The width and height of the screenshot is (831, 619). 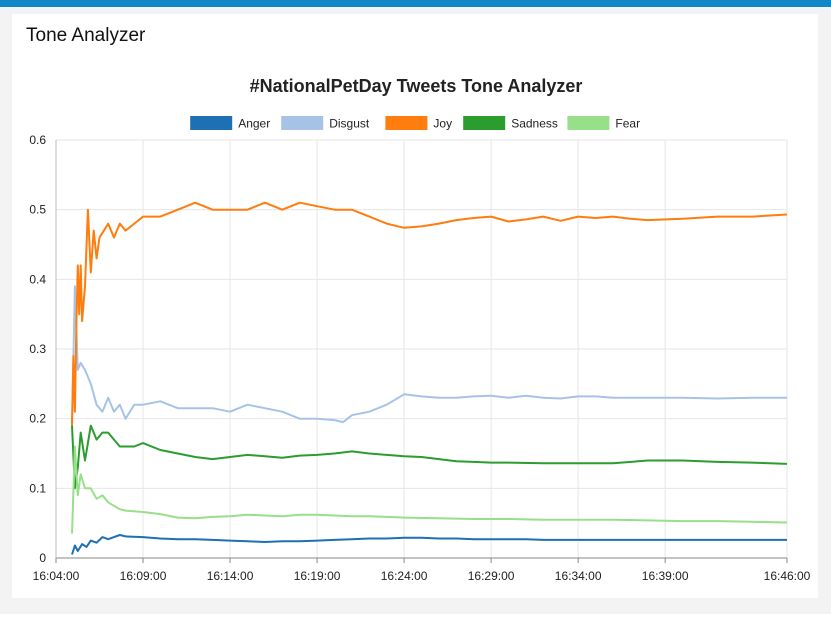 I want to click on legend-item-disgust: Disgust, so click(x=325, y=123).